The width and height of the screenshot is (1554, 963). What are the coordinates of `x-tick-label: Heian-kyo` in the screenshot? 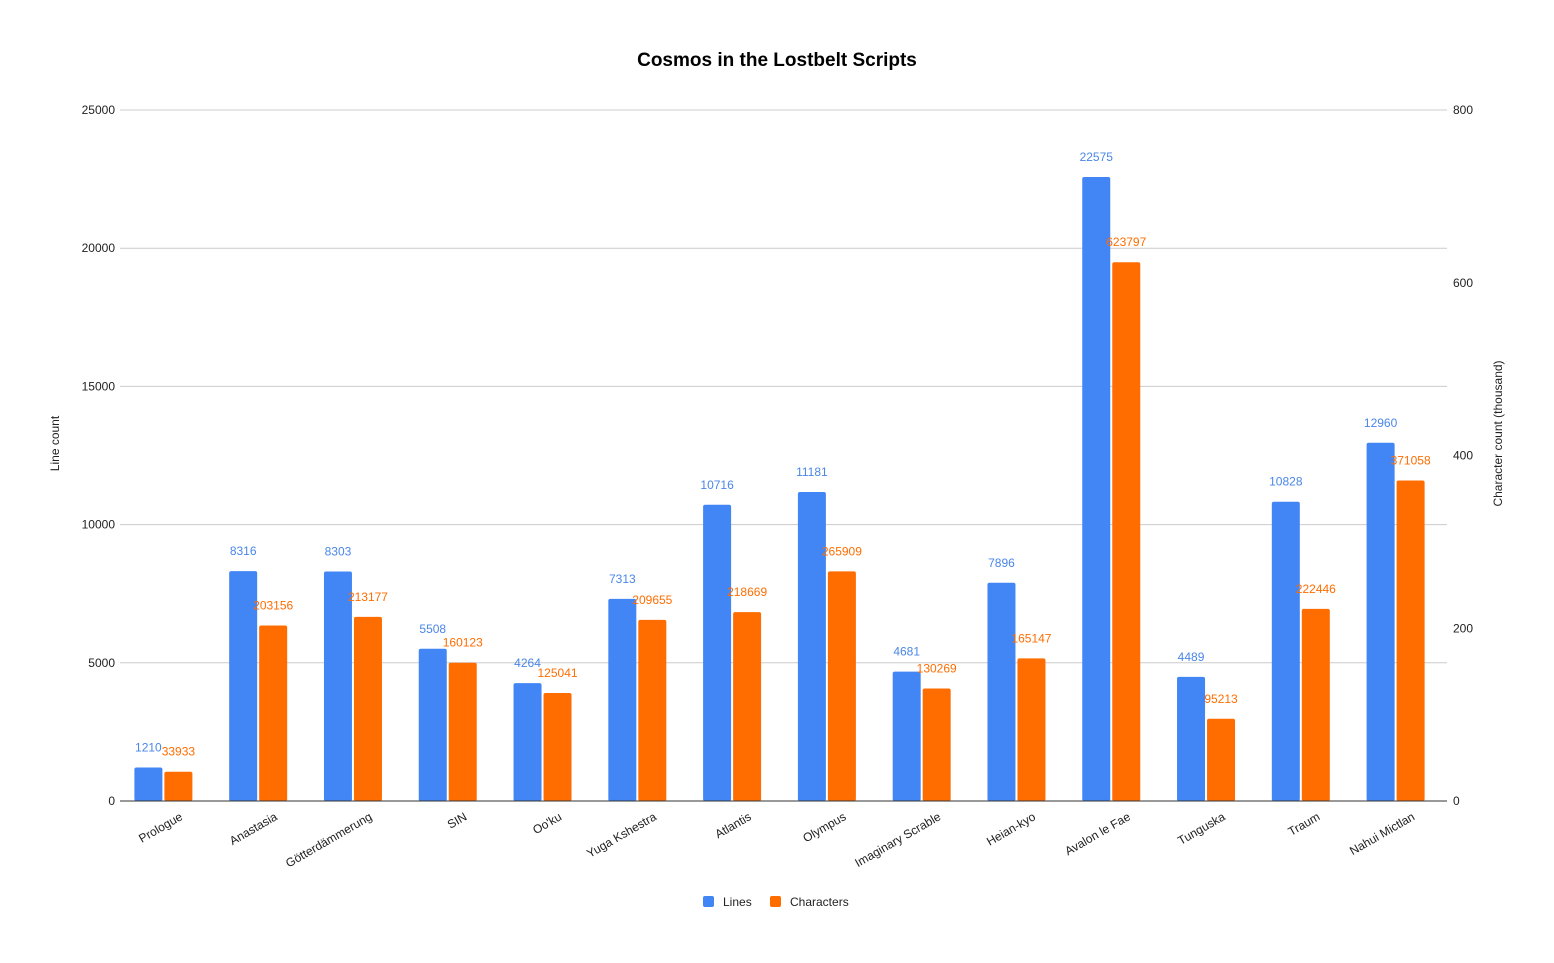 It's located at (1011, 828).